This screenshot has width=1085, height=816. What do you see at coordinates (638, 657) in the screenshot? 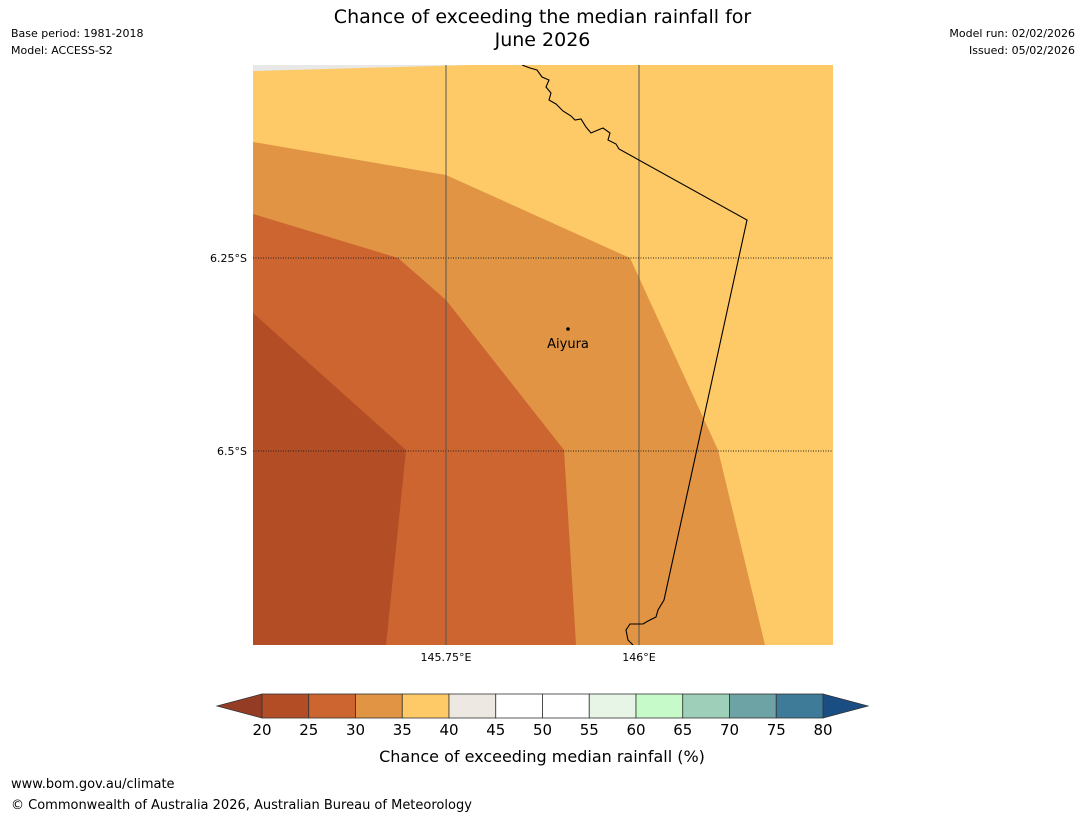
I see `lon-label-146: 146°E` at bounding box center [638, 657].